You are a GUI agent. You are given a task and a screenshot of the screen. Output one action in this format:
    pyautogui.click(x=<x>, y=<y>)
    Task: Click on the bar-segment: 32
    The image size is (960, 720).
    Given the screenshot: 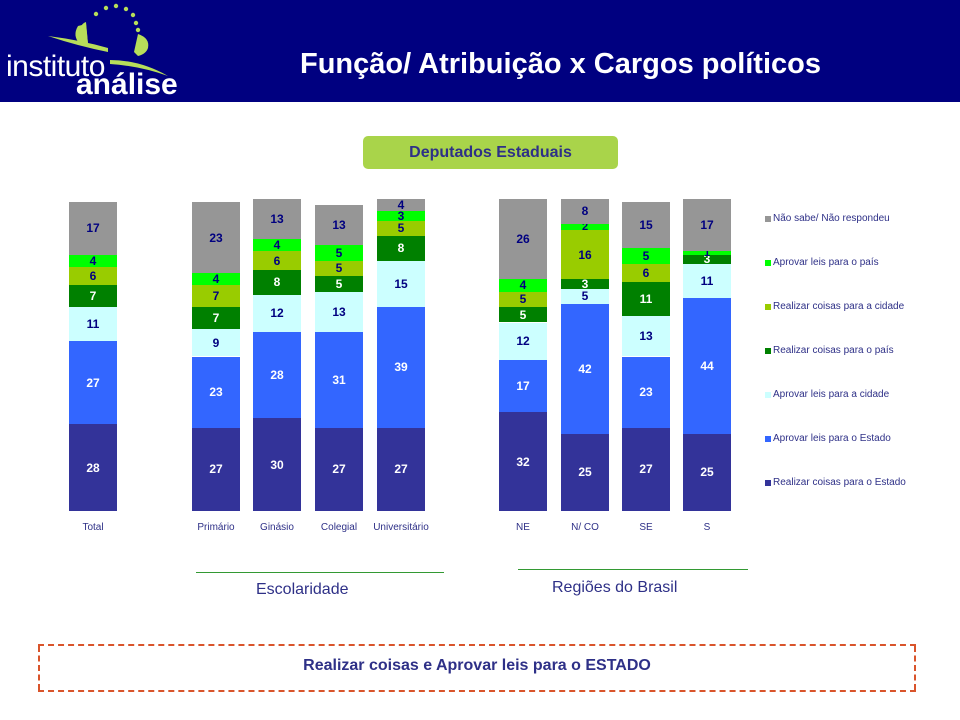 What is the action you would take?
    pyautogui.click(x=523, y=461)
    